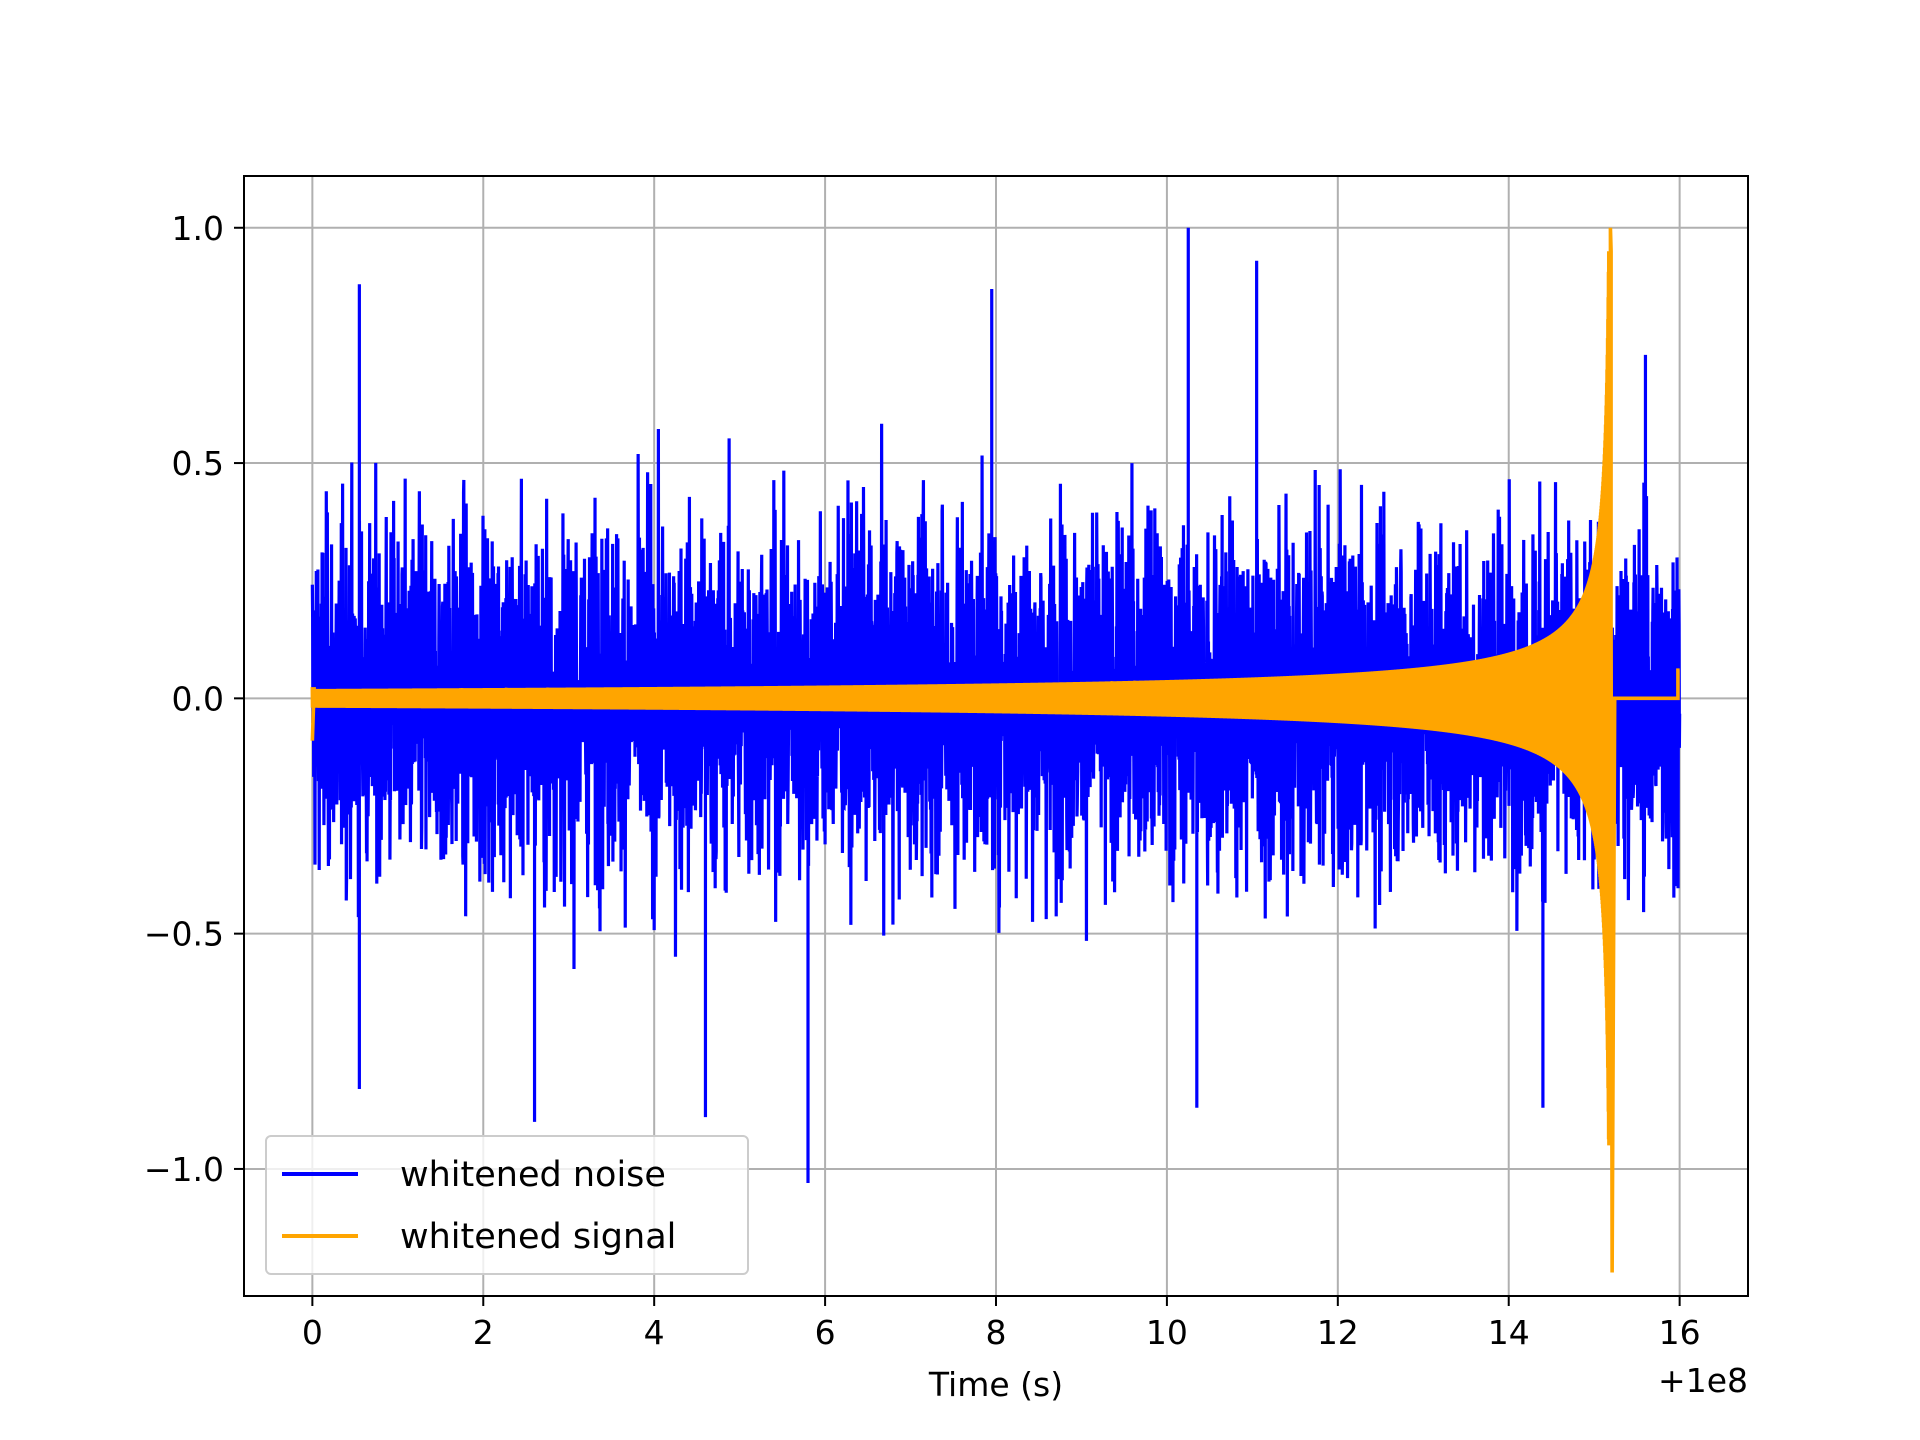 The height and width of the screenshot is (1440, 1920). What do you see at coordinates (312, 1332) in the screenshot?
I see `x-tick-label: 0` at bounding box center [312, 1332].